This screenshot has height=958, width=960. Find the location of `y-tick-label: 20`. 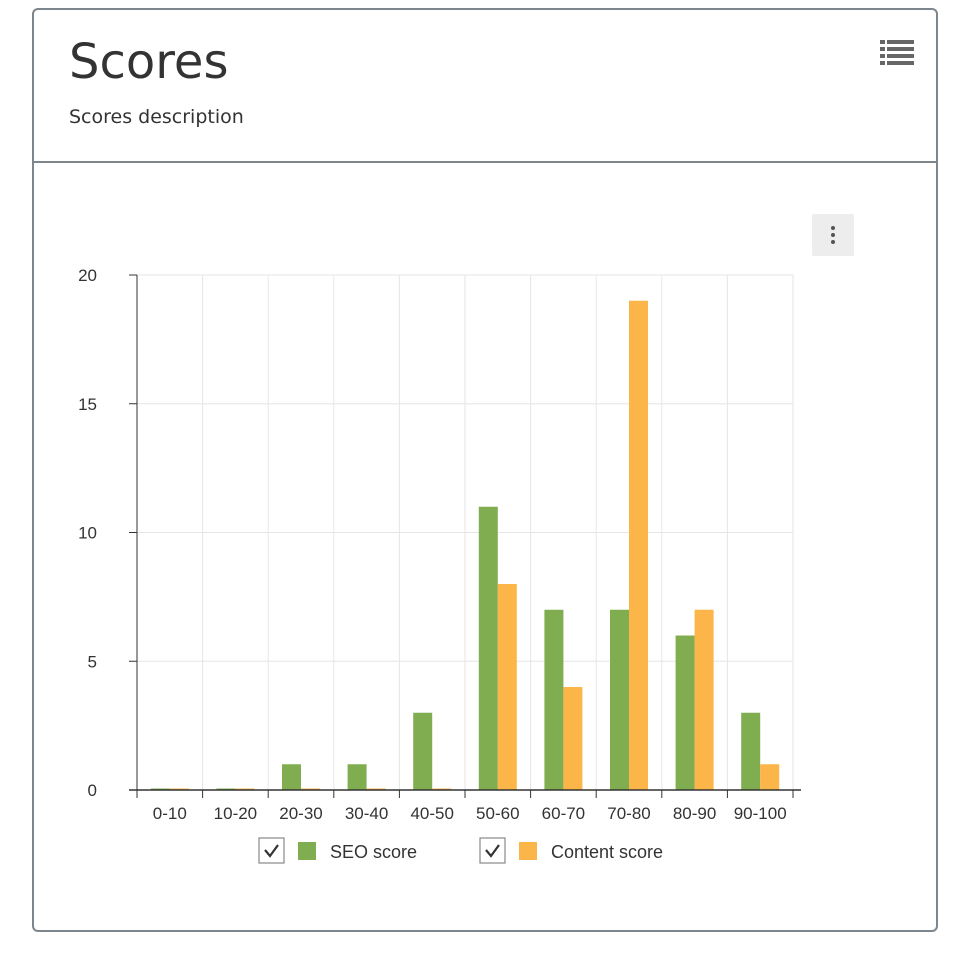

y-tick-label: 20 is located at coordinates (87, 275).